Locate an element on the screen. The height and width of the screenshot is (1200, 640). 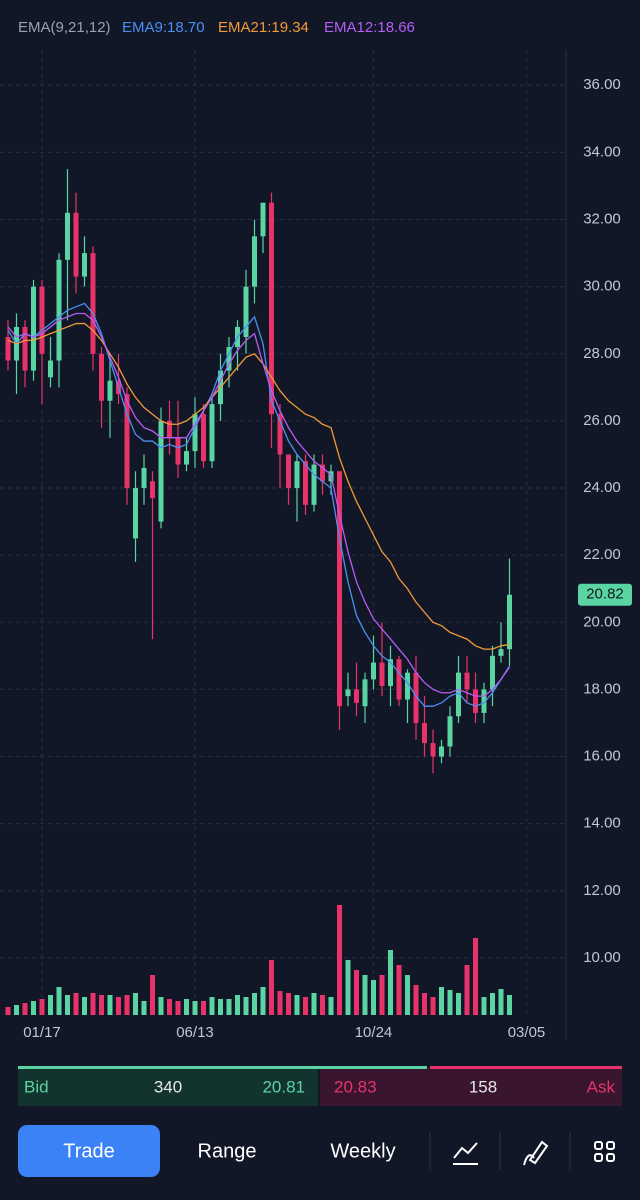
y-tick-label: 32.00 is located at coordinates (602, 219).